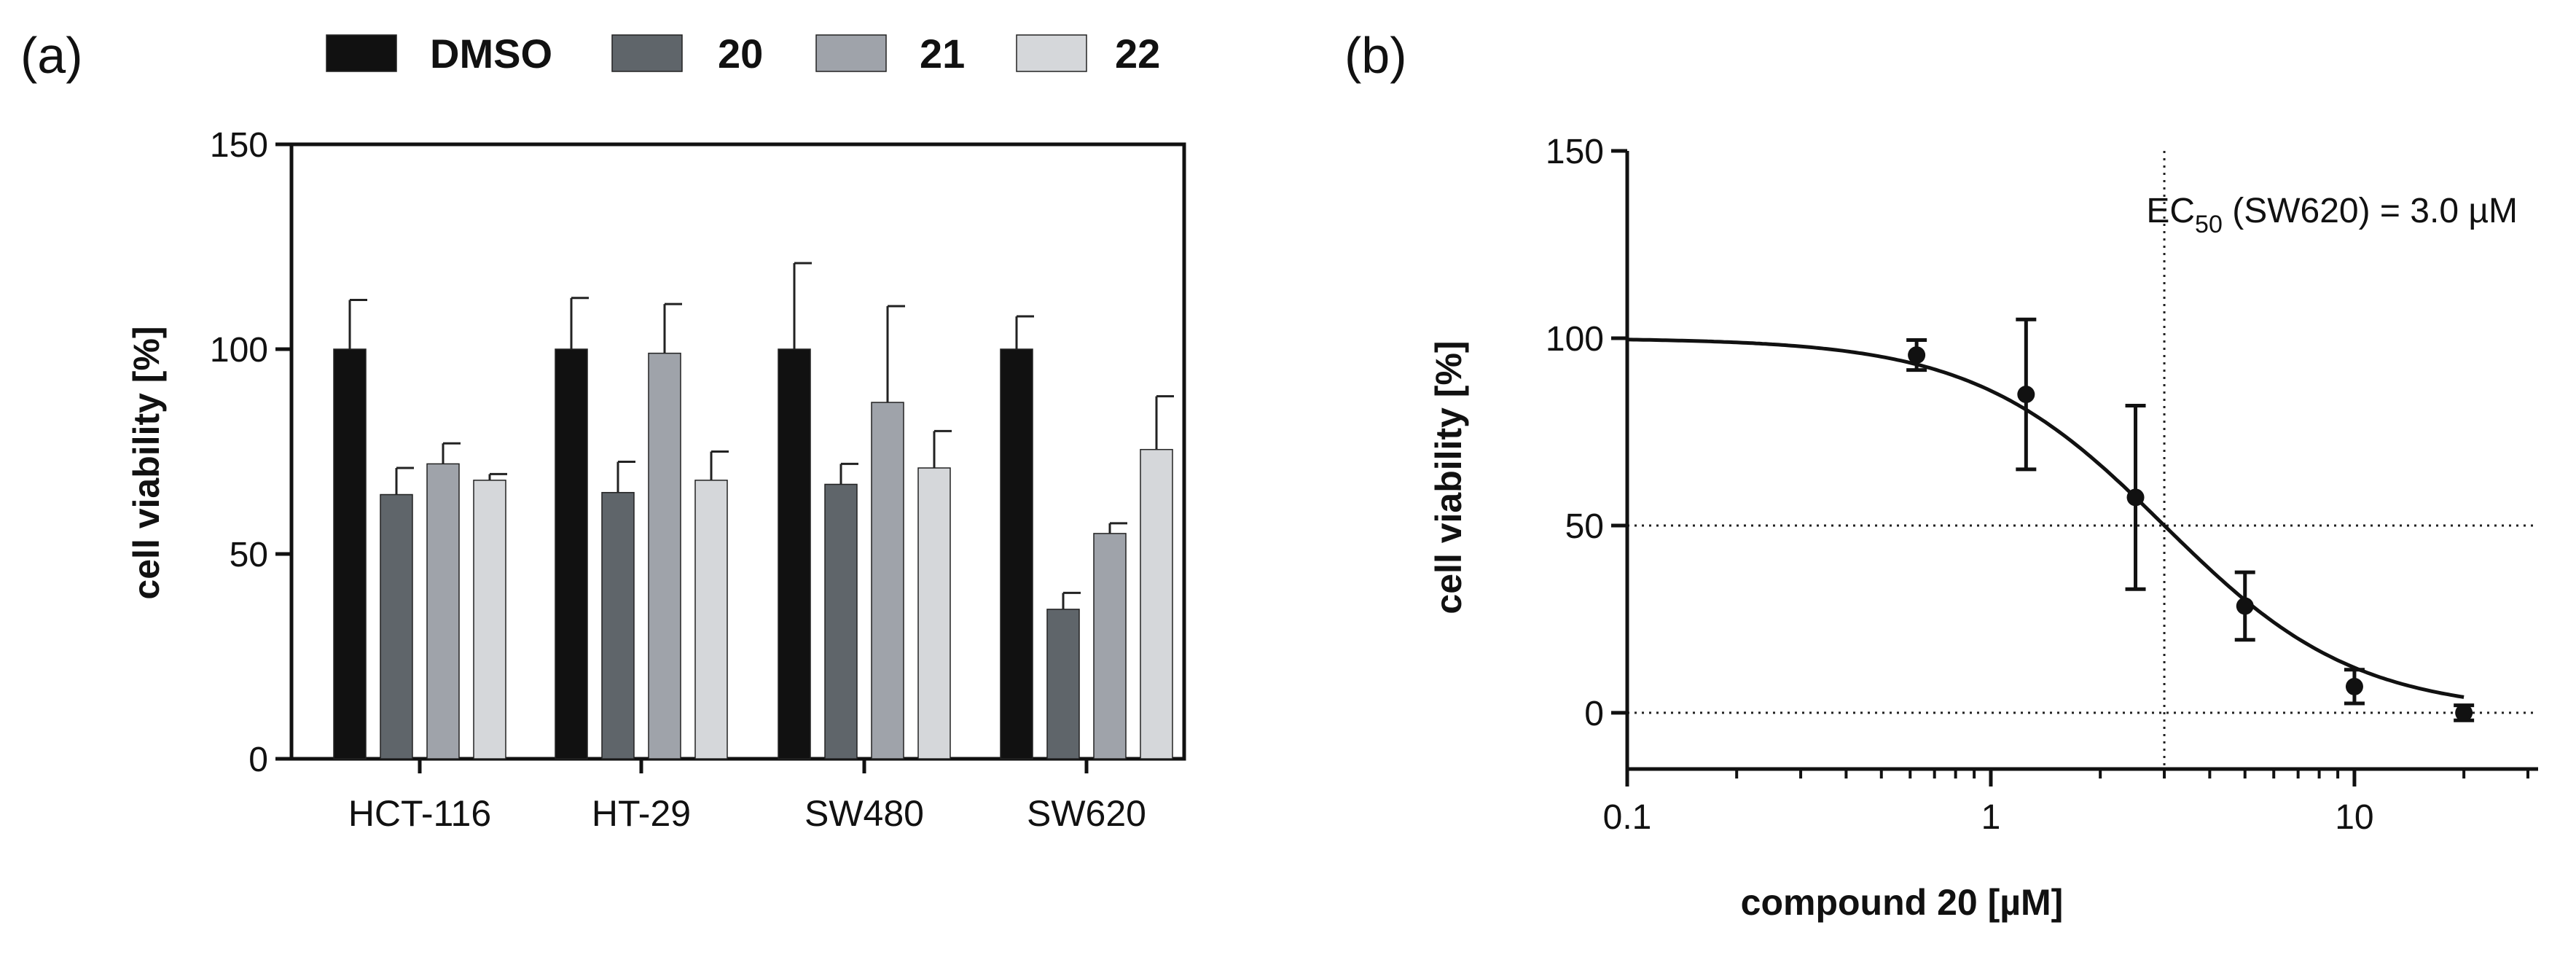 Image resolution: width=2576 pixels, height=968 pixels. I want to click on x-tick-label: 10, so click(2354, 817).